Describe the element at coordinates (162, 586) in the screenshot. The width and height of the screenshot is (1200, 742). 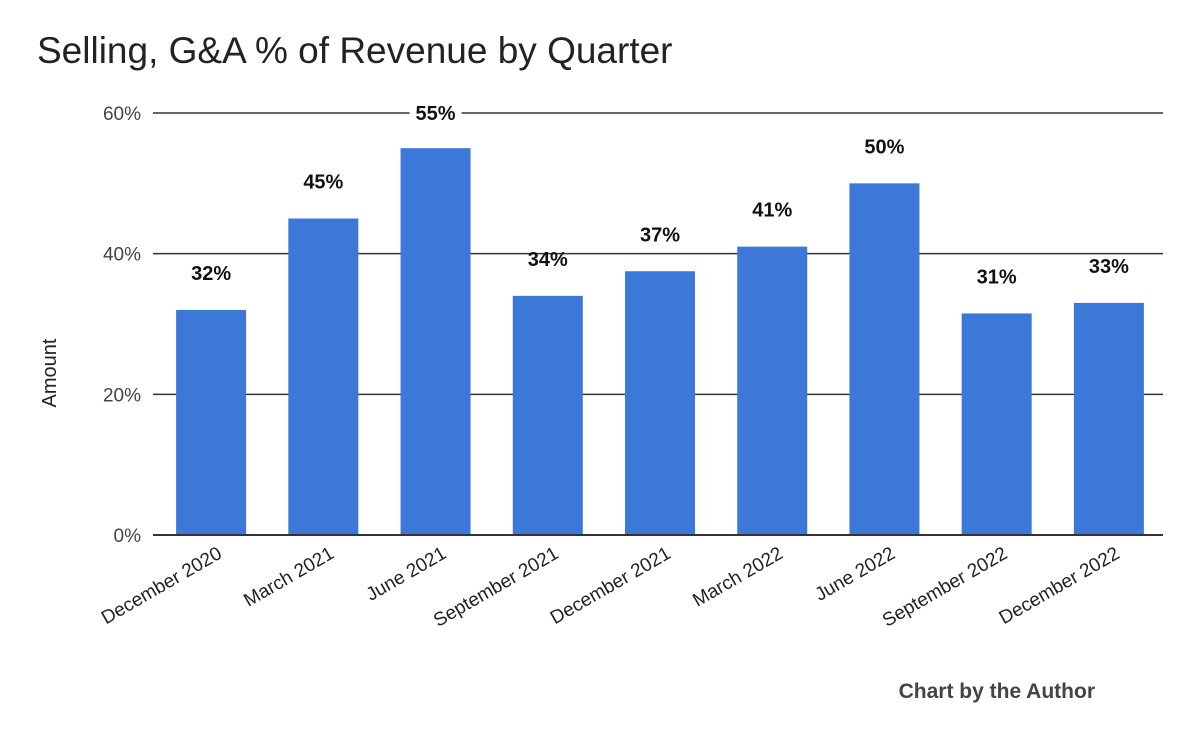
I see `x-category-label: December 2020` at that location.